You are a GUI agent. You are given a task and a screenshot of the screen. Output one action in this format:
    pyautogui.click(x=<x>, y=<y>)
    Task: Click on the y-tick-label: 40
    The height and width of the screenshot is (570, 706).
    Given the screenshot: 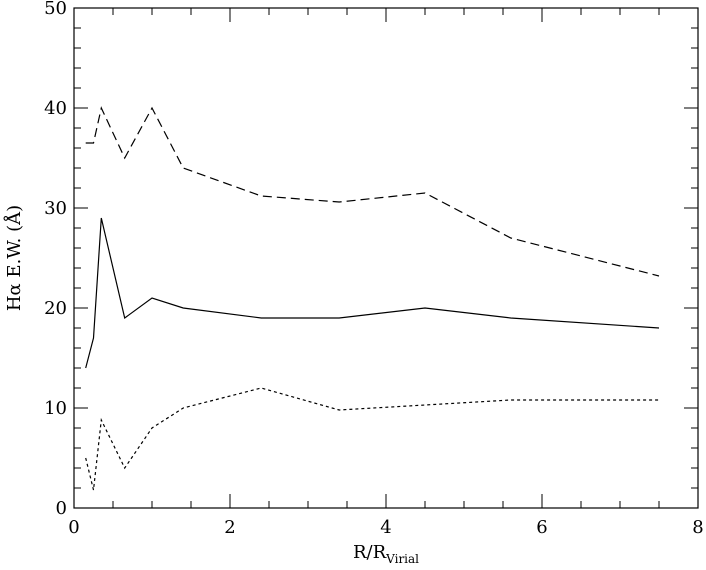 What is the action you would take?
    pyautogui.click(x=55, y=108)
    